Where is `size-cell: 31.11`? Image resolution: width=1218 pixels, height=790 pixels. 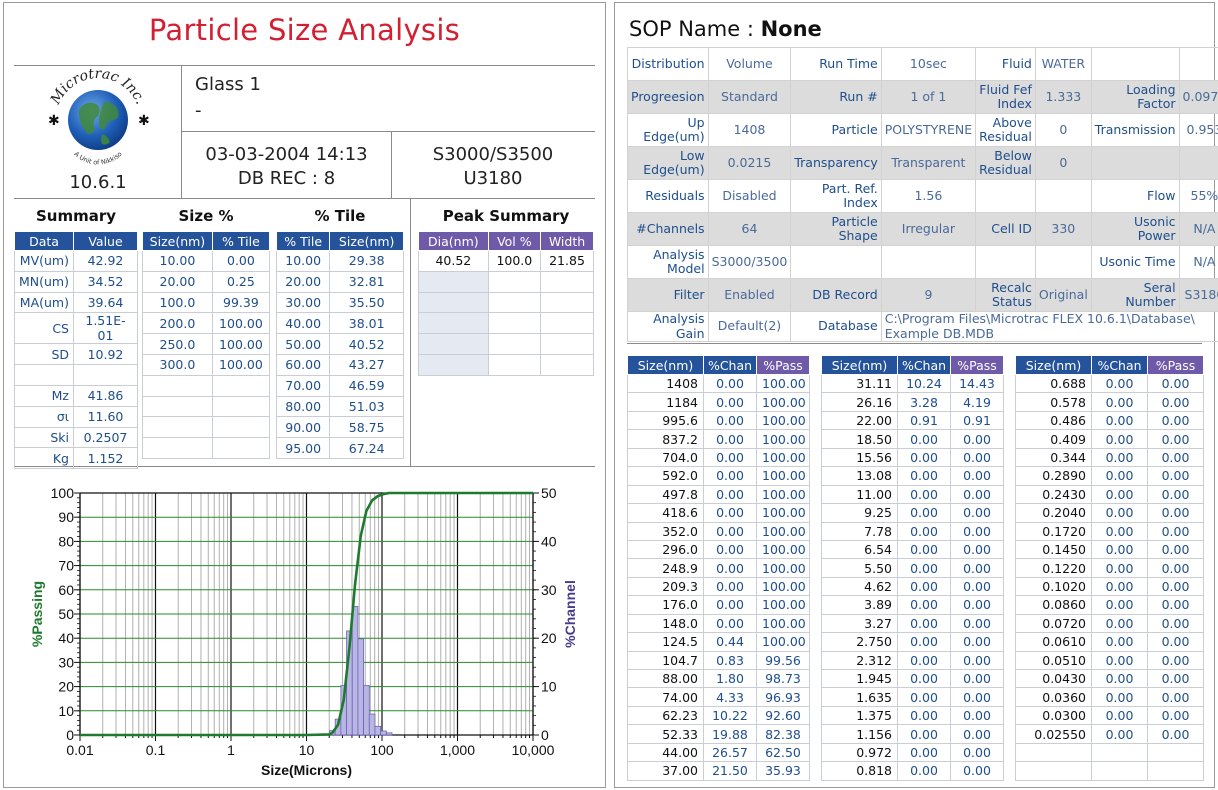 size-cell: 31.11 is located at coordinates (859, 383).